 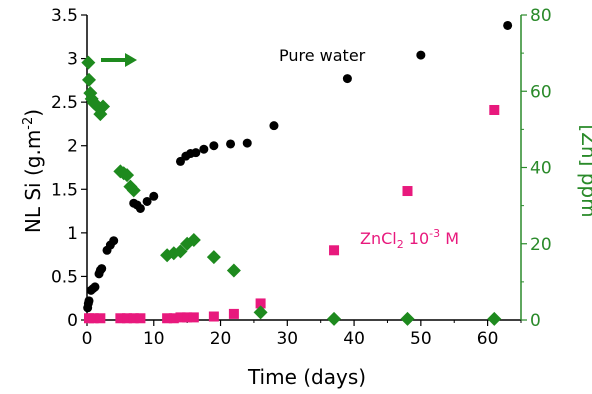 What do you see at coordinates (421, 339) in the screenshot?
I see `x-tick-label: 50` at bounding box center [421, 339].